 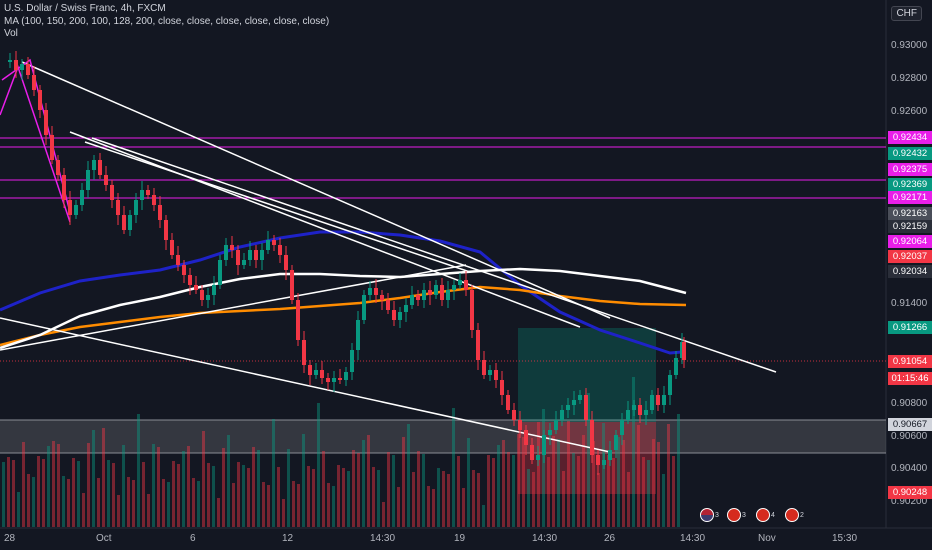 I want to click on ma-orange-line, so click(x=343, y=316).